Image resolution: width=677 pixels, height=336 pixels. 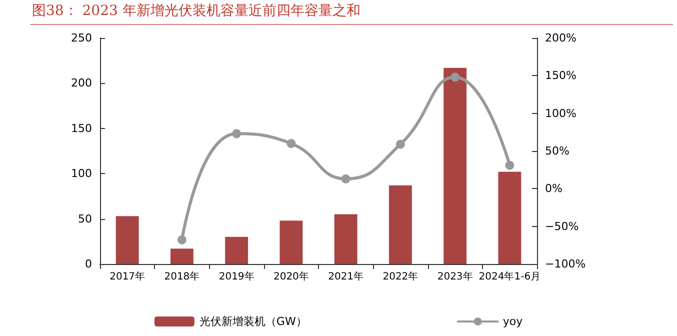 I want to click on y2-tick-label: 100%, so click(x=560, y=113).